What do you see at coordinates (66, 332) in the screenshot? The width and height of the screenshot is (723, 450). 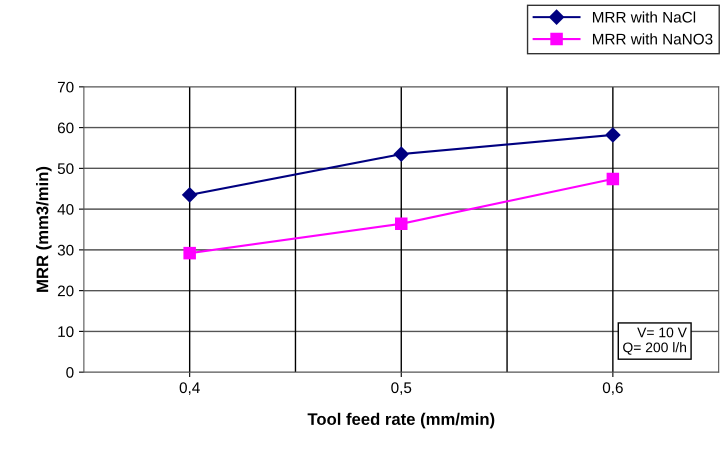 I see `y-tick-label: 10` at bounding box center [66, 332].